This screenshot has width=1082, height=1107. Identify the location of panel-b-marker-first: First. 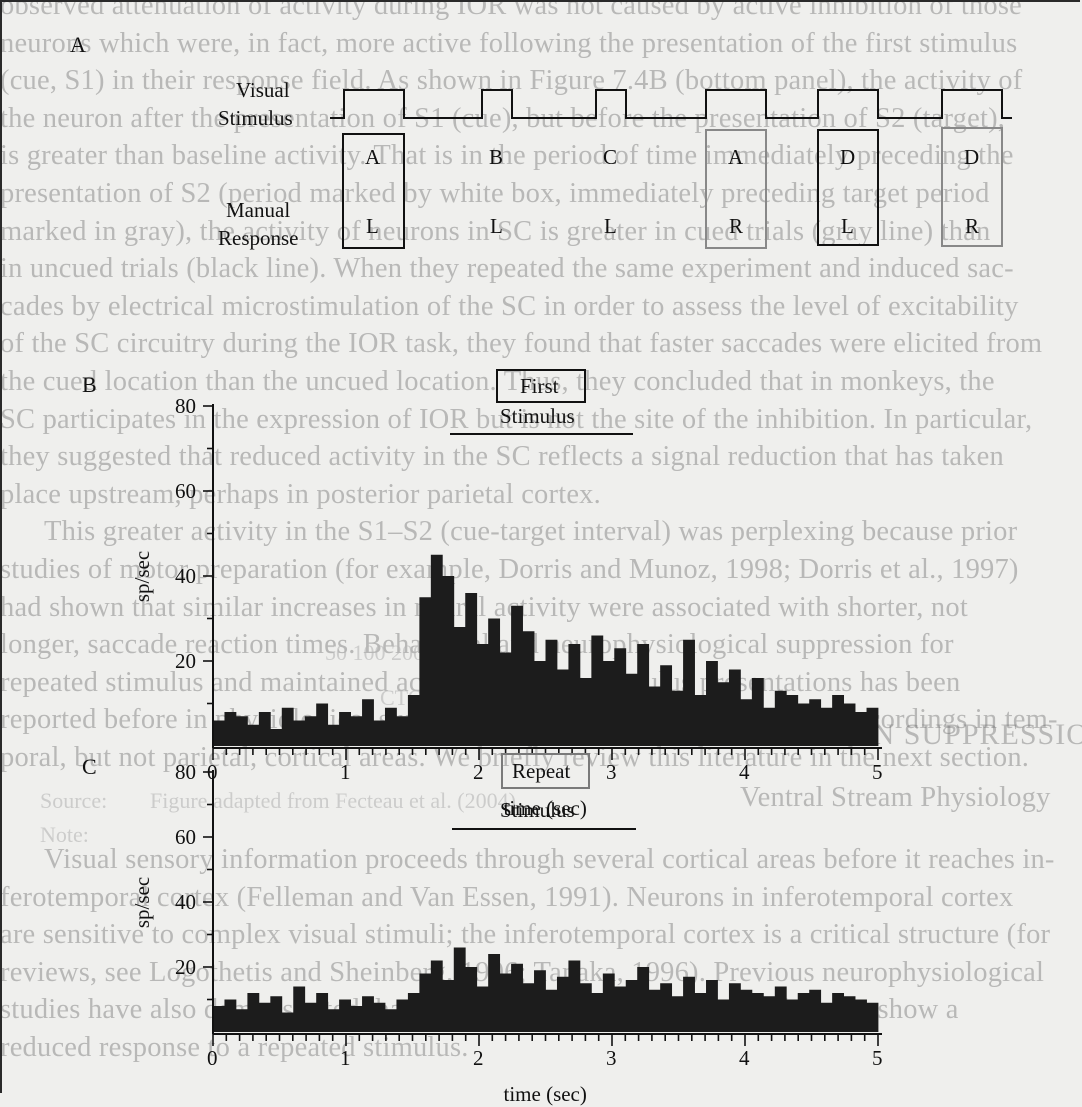
(539, 386).